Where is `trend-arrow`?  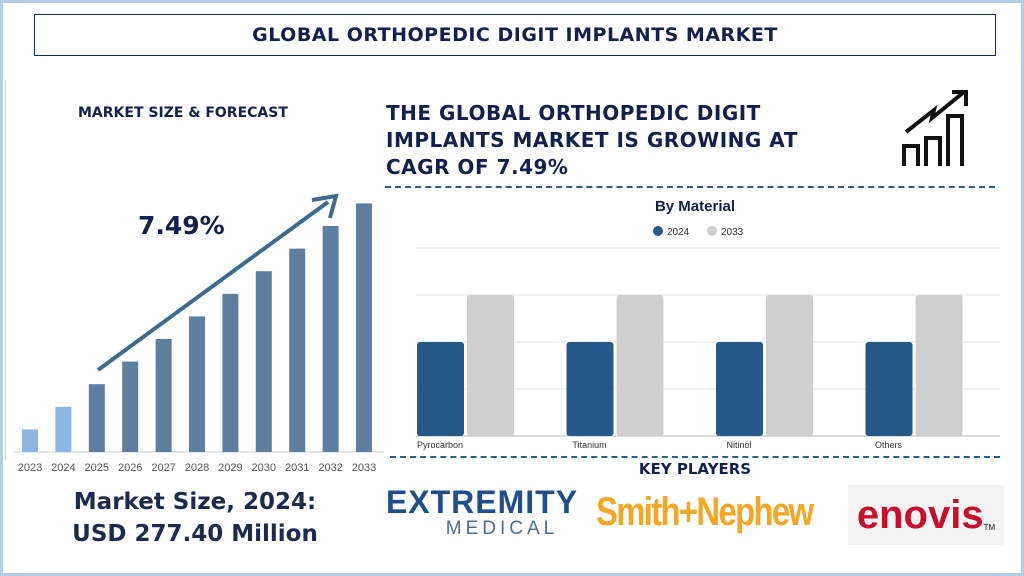 trend-arrow is located at coordinates (213, 286).